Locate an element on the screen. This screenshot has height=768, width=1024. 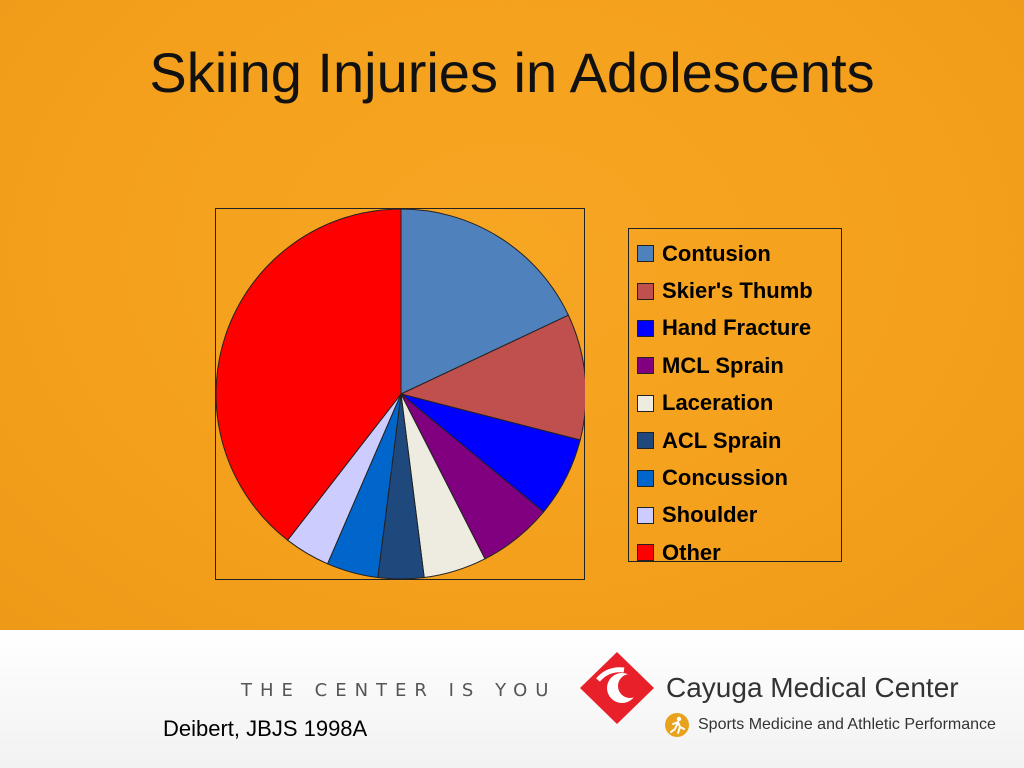
pie-slice-contusion is located at coordinates (485, 301).